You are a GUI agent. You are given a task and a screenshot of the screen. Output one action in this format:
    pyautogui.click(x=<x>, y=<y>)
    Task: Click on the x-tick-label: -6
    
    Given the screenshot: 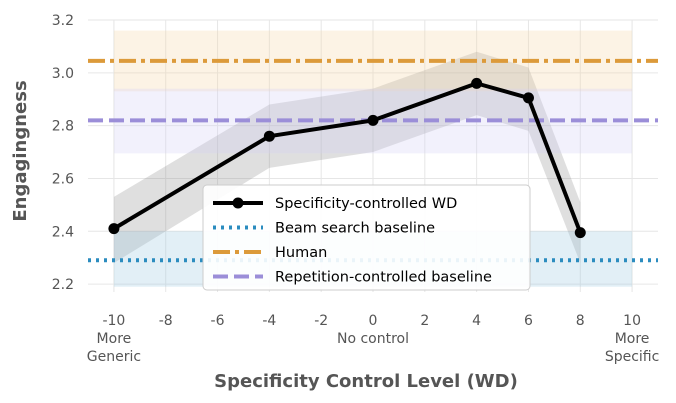 What is the action you would take?
    pyautogui.click(x=218, y=321)
    